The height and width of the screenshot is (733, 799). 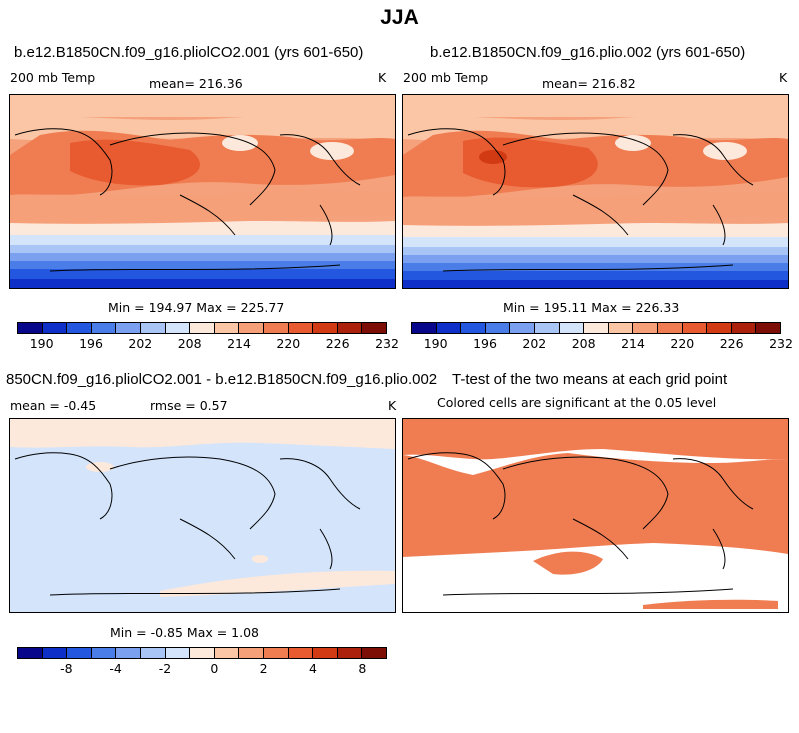 I want to click on colorbar-2-tick-label: 196, so click(x=485, y=343).